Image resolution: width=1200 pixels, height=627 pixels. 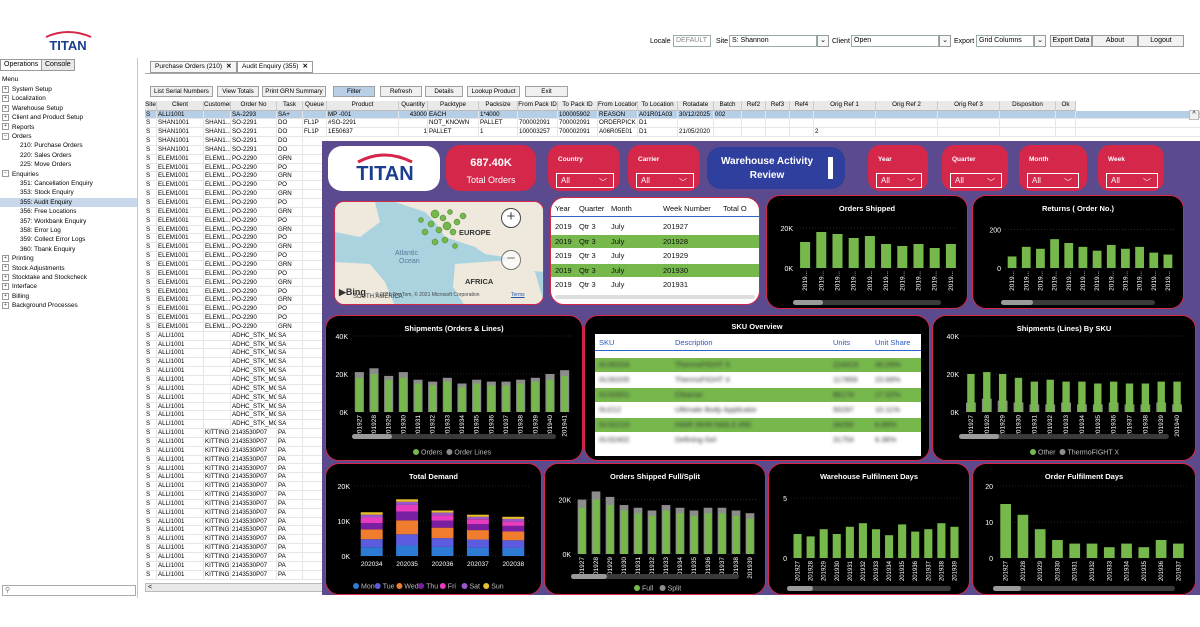 I want to click on column-header: Task, so click(x=290, y=106).